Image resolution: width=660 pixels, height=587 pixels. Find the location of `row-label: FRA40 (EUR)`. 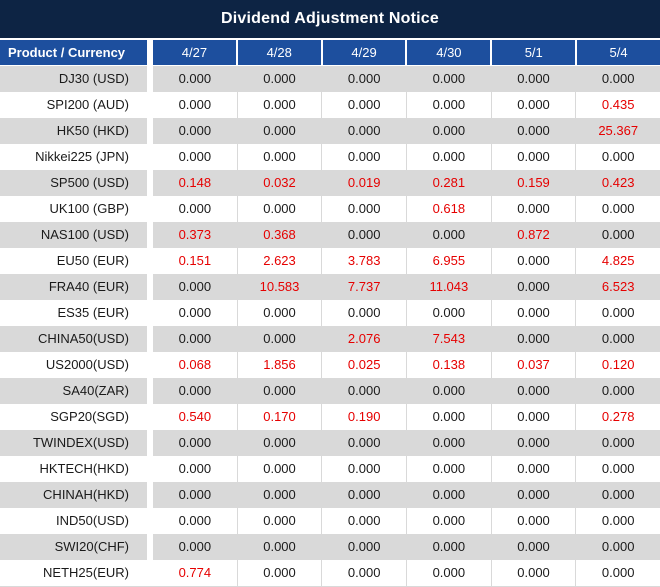

row-label: FRA40 (EUR) is located at coordinates (88, 286).